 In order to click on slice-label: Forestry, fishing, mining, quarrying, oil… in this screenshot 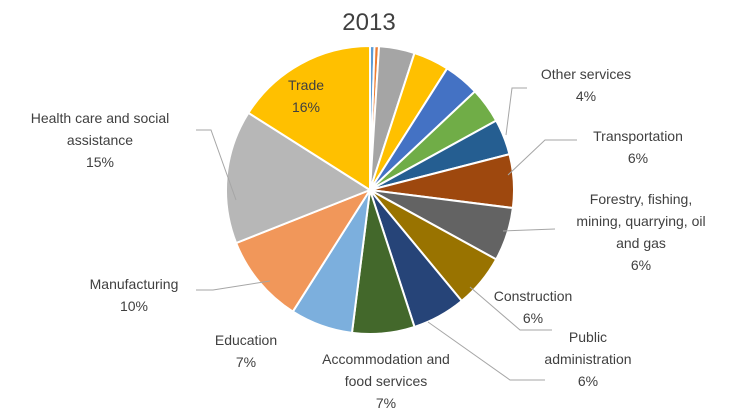, I will do `click(640, 232)`.